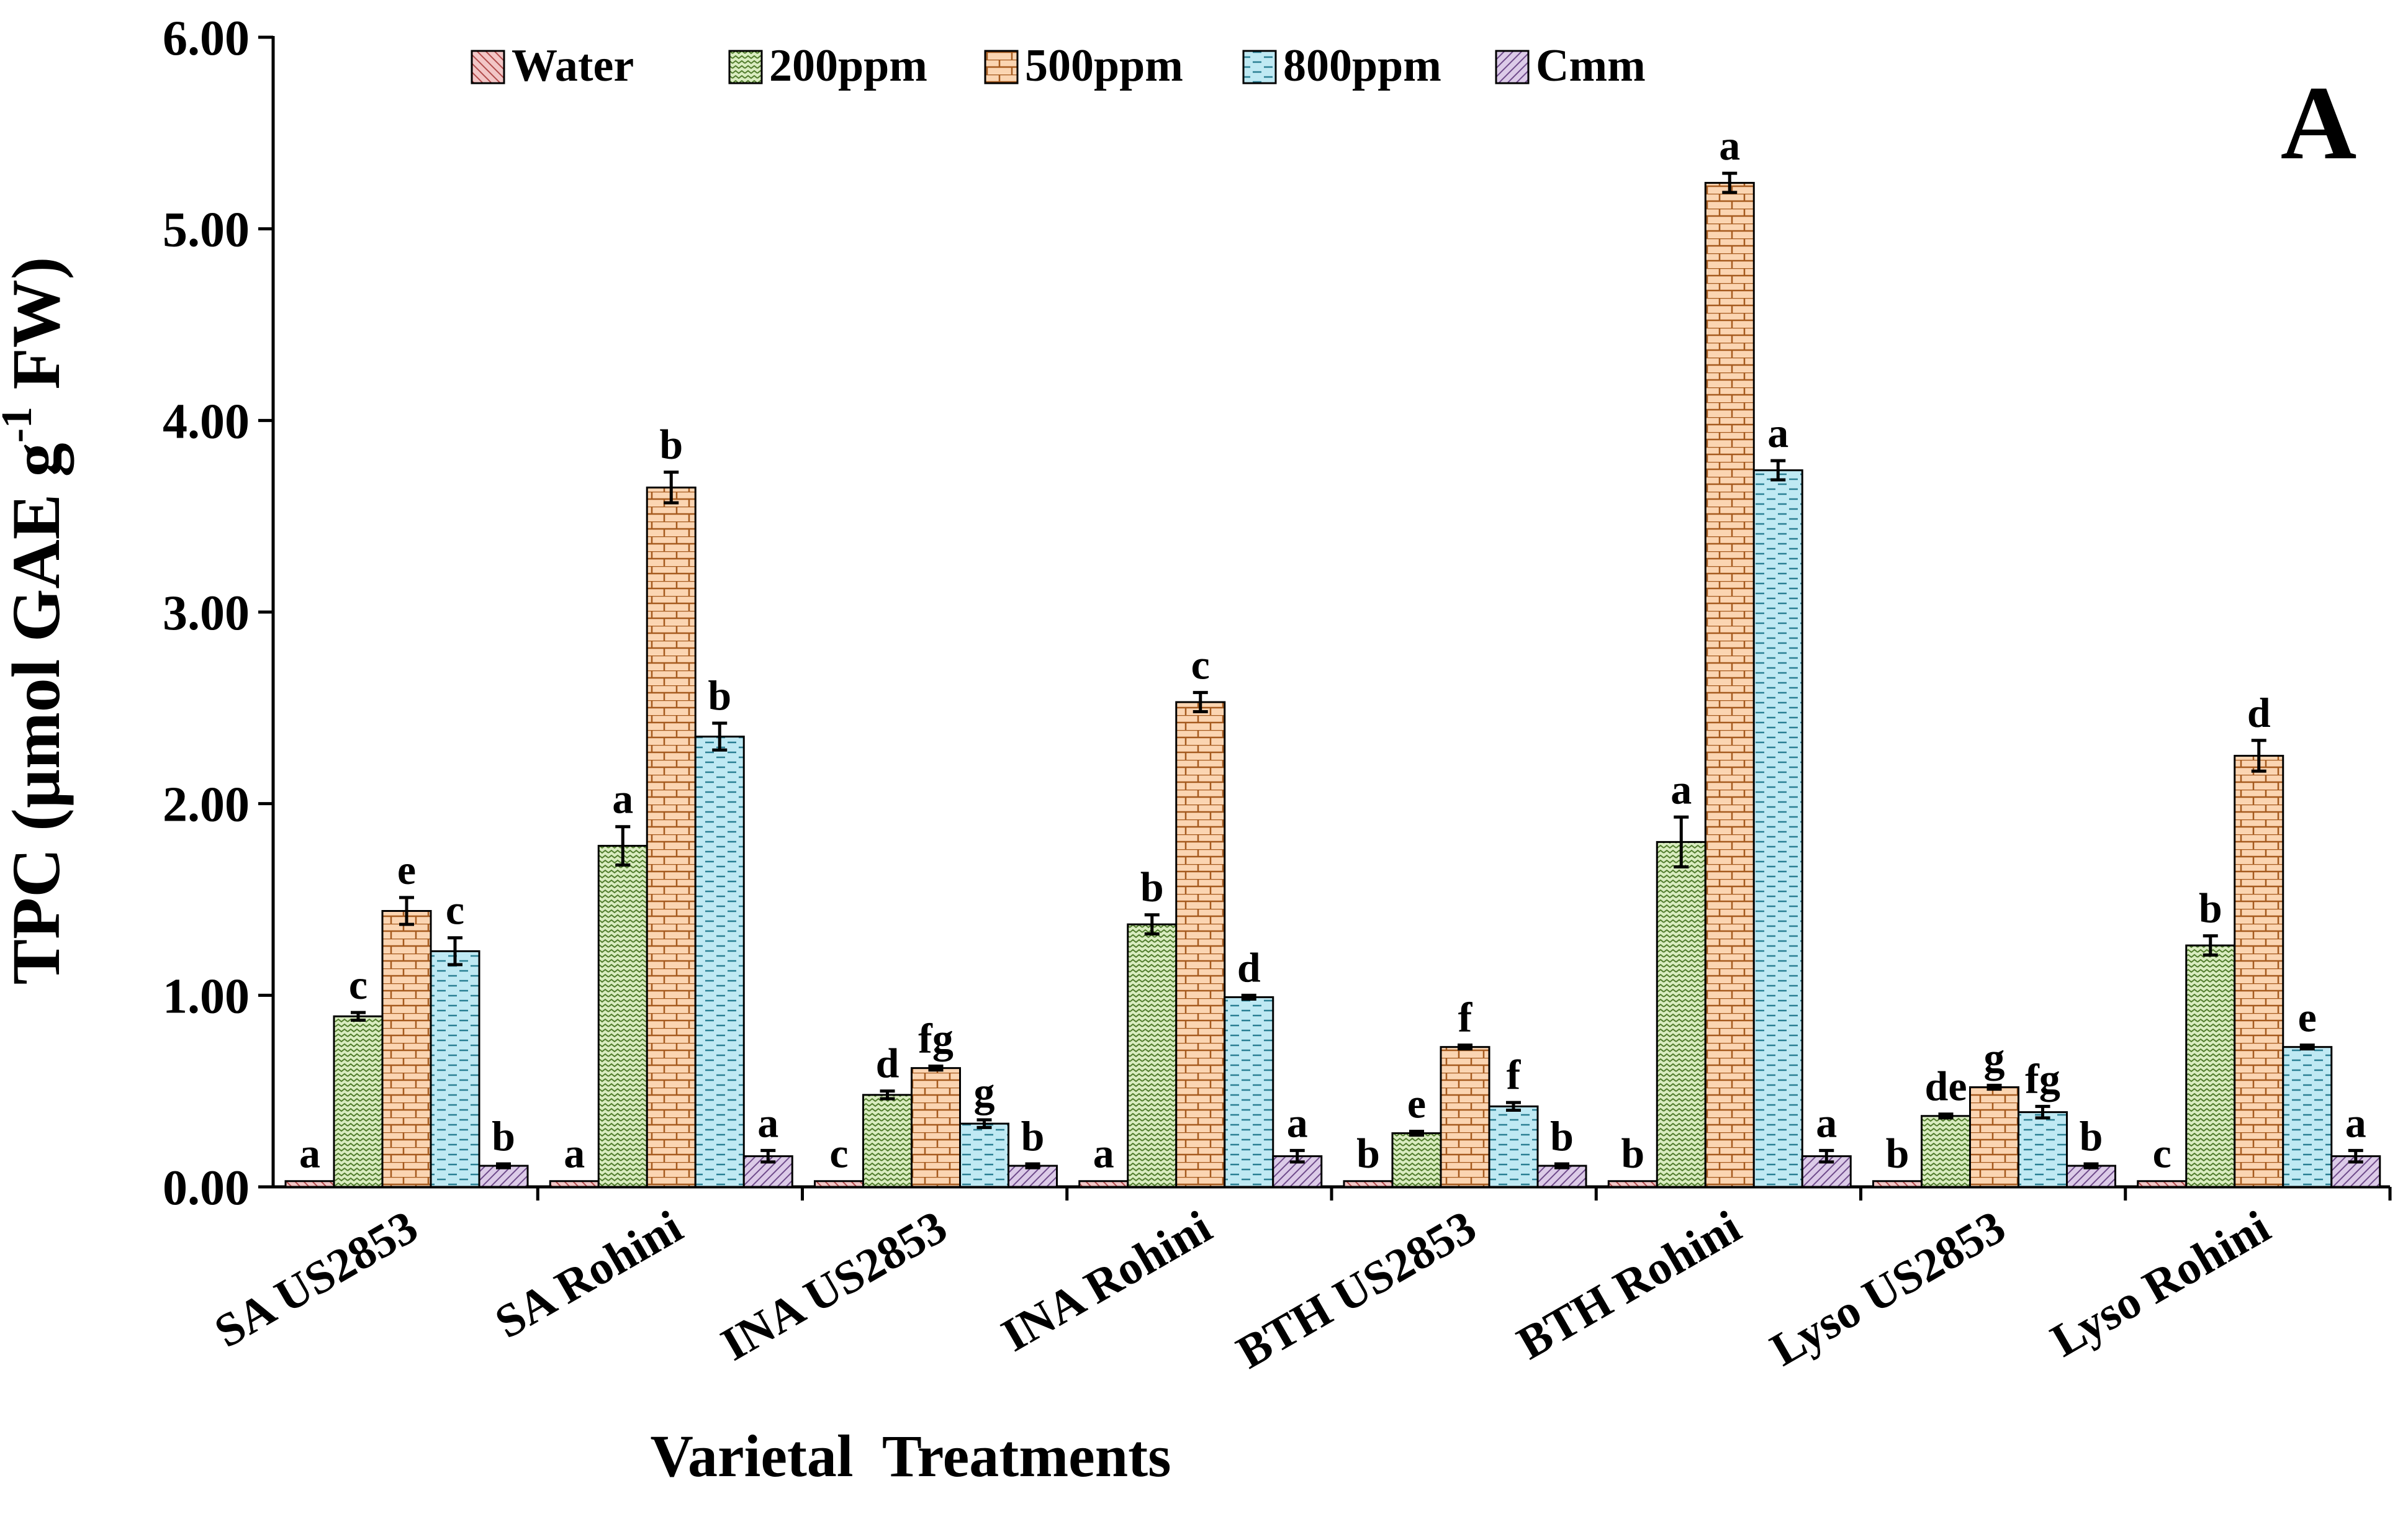  I want to click on legend-label: 800ppm, so click(1362, 66).